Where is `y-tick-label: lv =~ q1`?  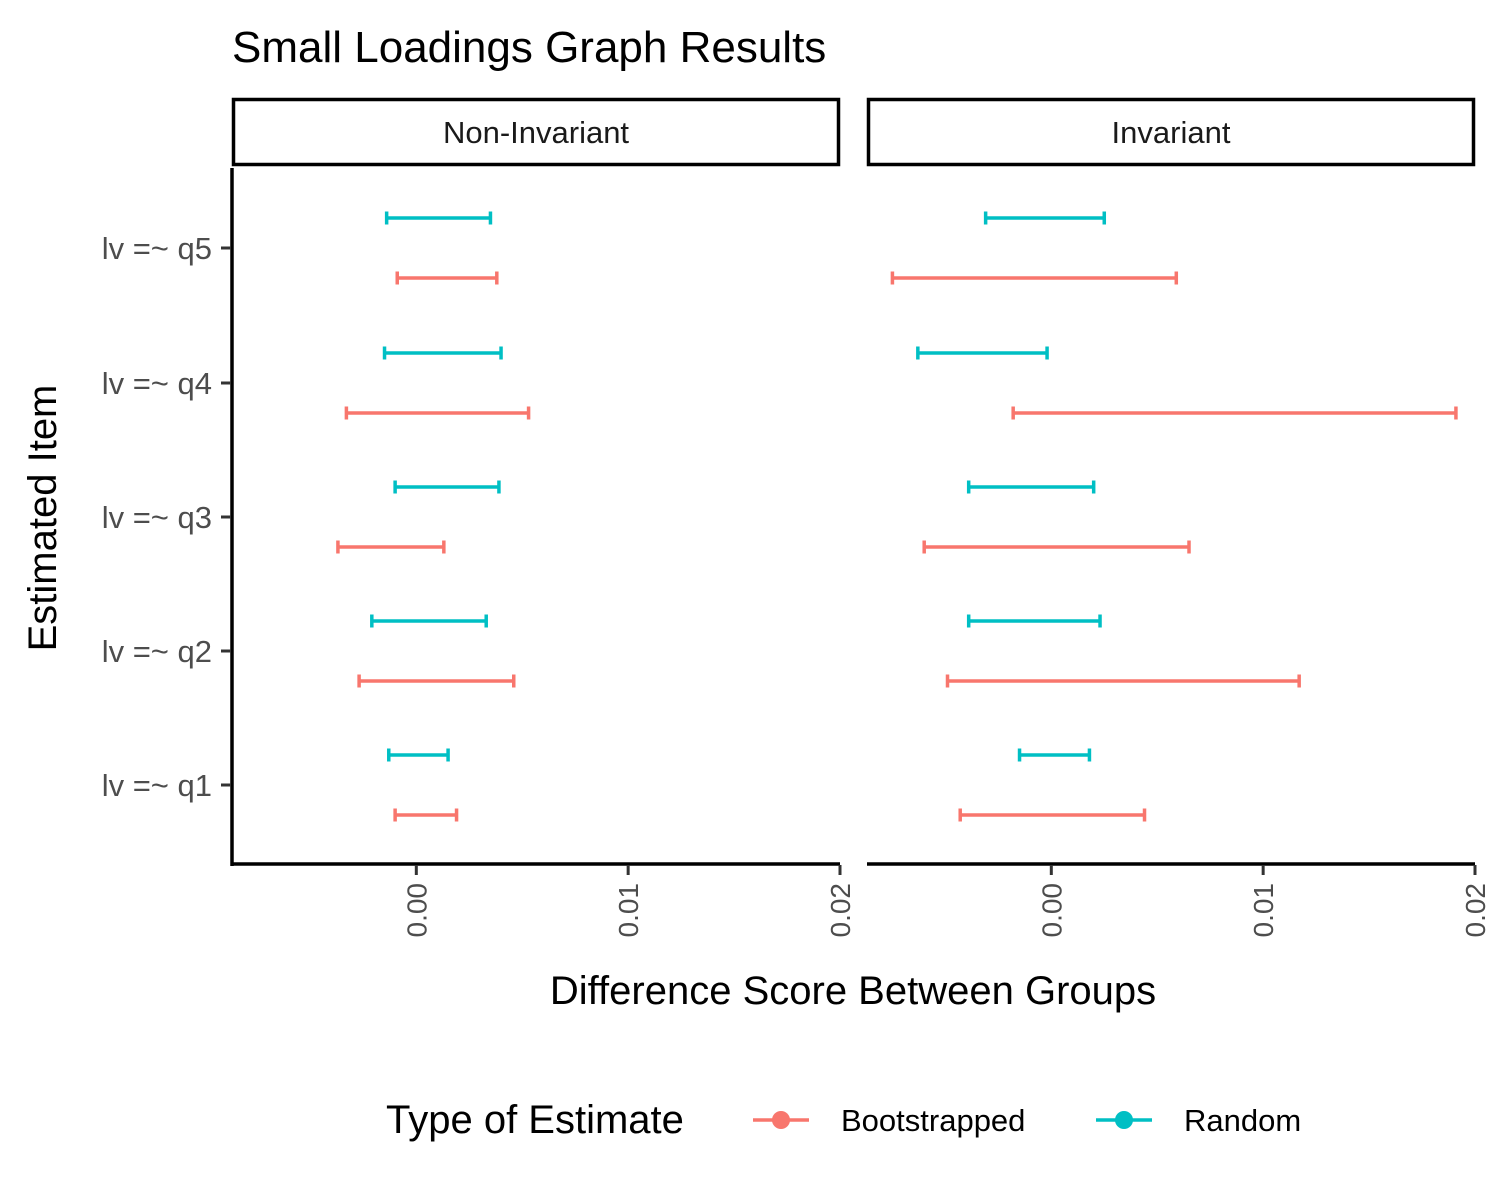 y-tick-label: lv =~ q1 is located at coordinates (157, 785).